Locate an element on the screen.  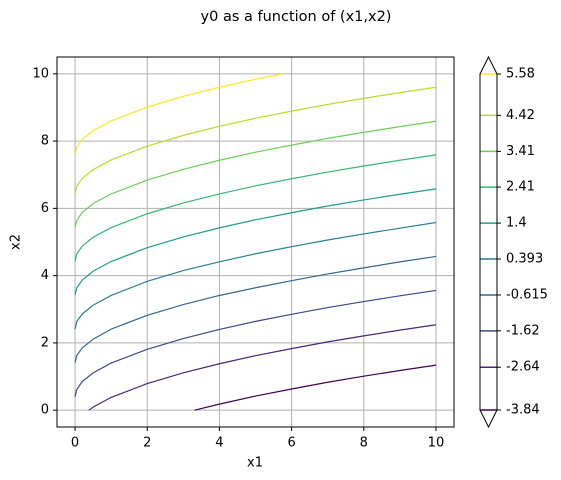
y-tick-label: 4 is located at coordinates (45, 275).